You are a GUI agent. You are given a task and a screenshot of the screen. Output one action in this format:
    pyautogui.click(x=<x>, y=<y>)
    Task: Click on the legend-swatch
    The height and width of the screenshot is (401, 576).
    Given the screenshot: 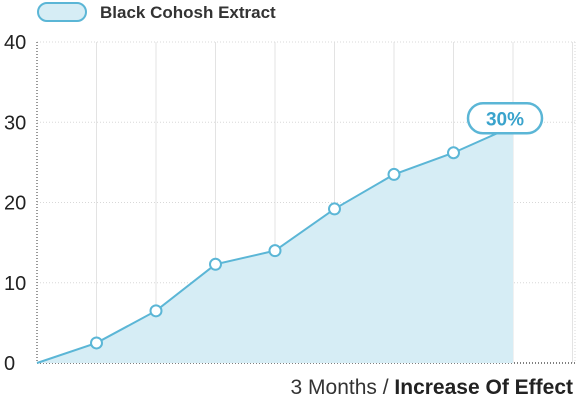 What is the action you would take?
    pyautogui.click(x=62, y=12)
    